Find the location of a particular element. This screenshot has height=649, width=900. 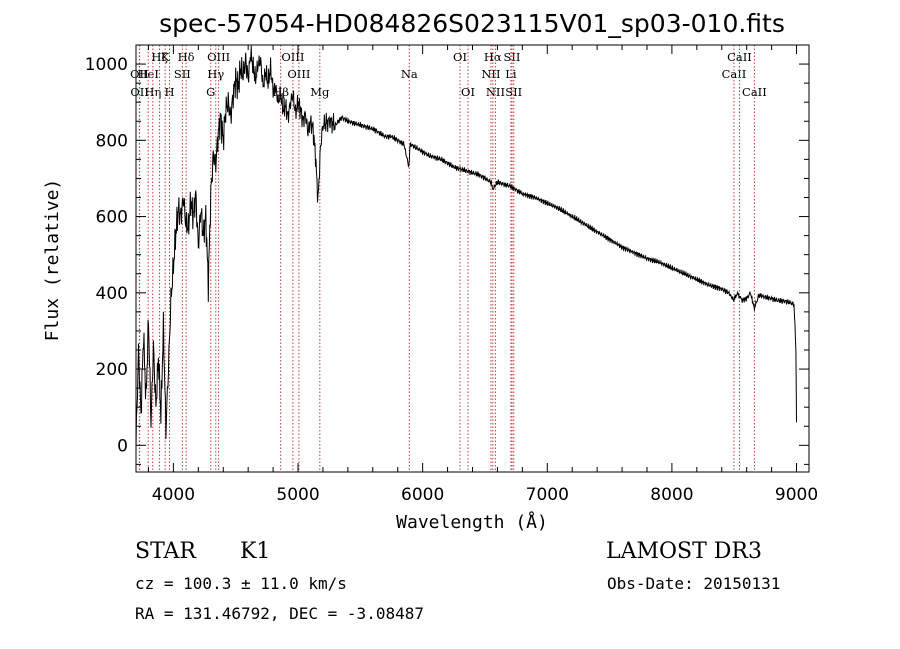

marker-label-21: NII is located at coordinates (495, 92).